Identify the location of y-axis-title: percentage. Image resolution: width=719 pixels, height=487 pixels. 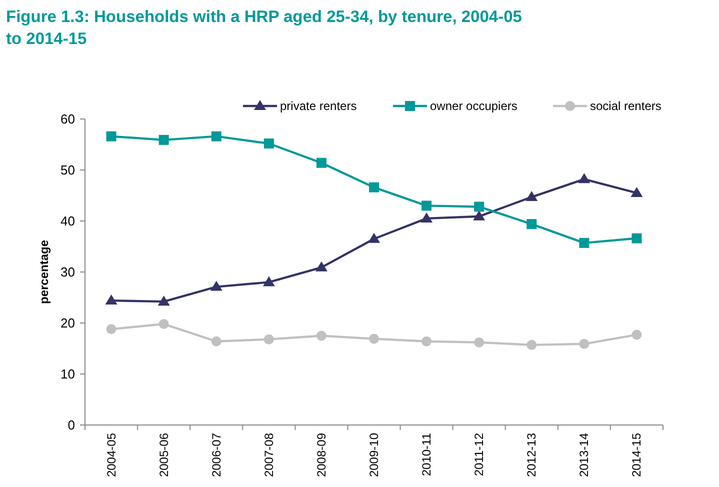
(44, 272).